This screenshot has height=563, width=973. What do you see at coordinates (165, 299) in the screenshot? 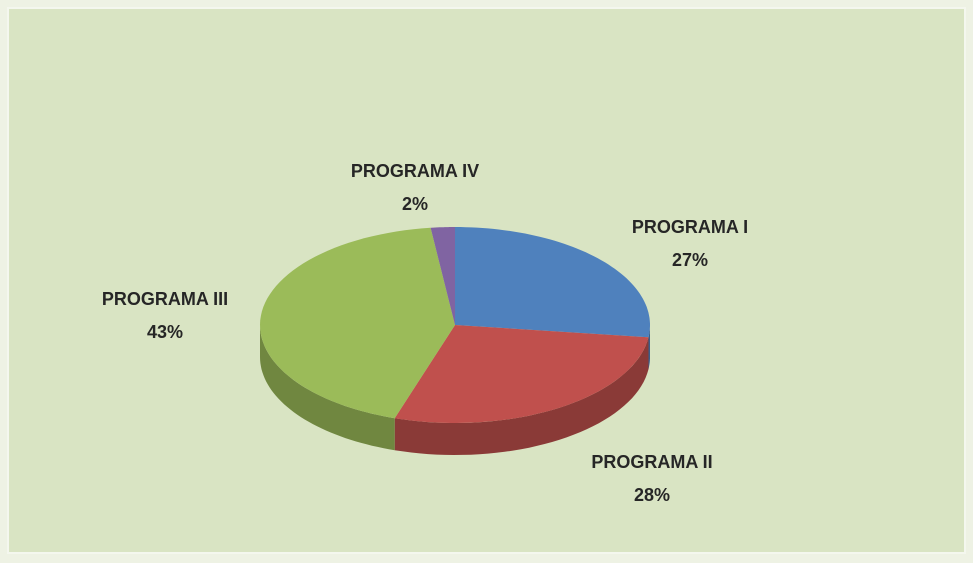
I see `category-label: PROGRAMA III` at bounding box center [165, 299].